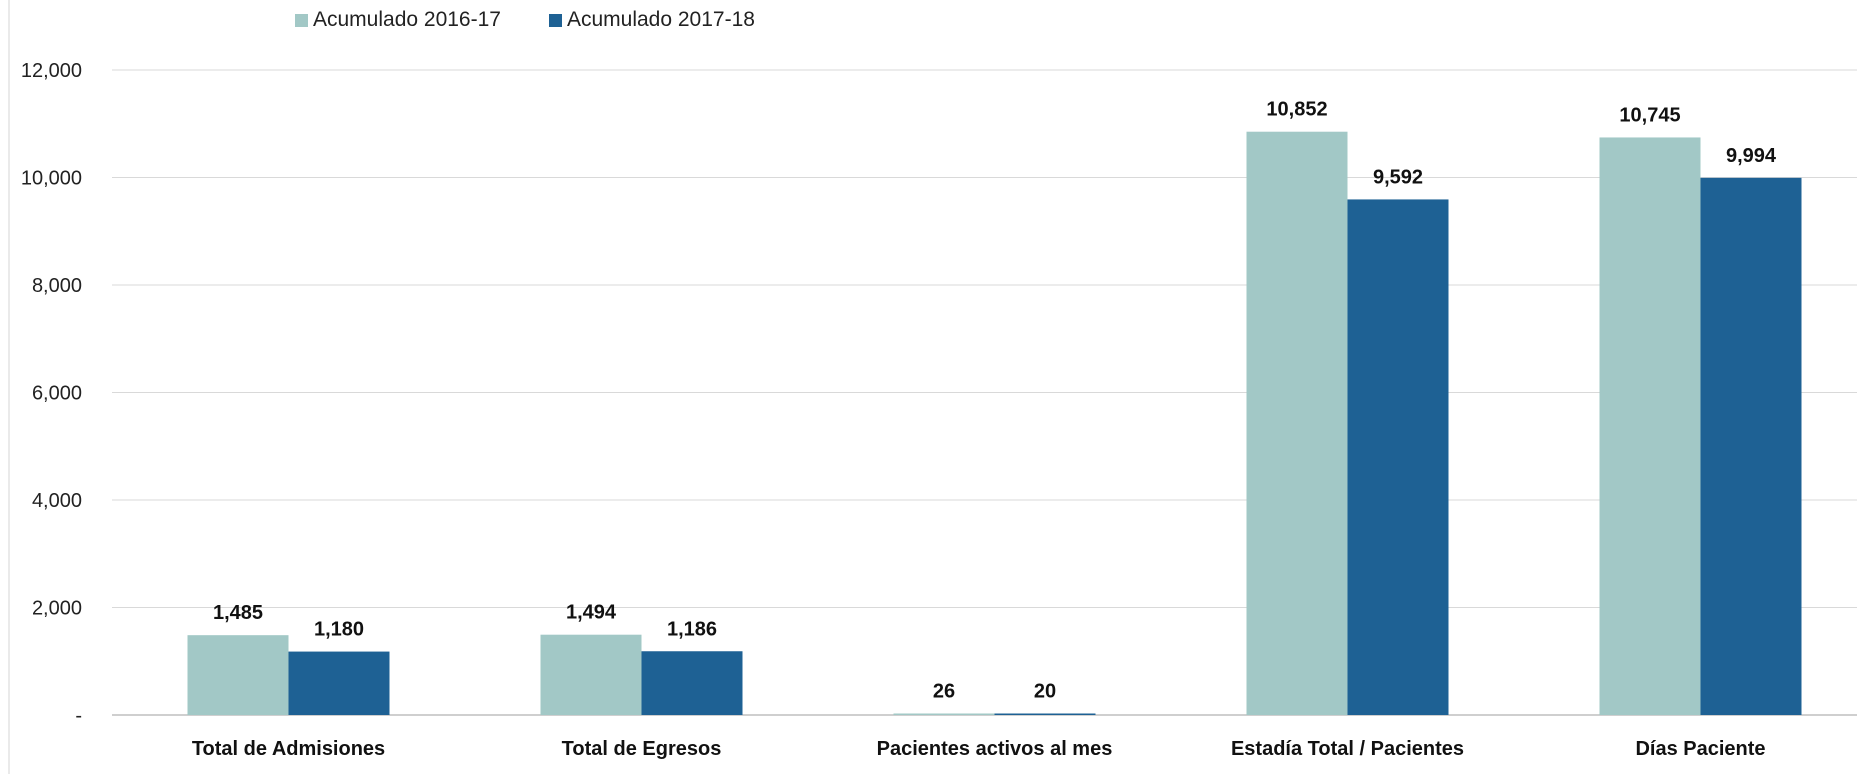  I want to click on data-label: 26, so click(944, 692).